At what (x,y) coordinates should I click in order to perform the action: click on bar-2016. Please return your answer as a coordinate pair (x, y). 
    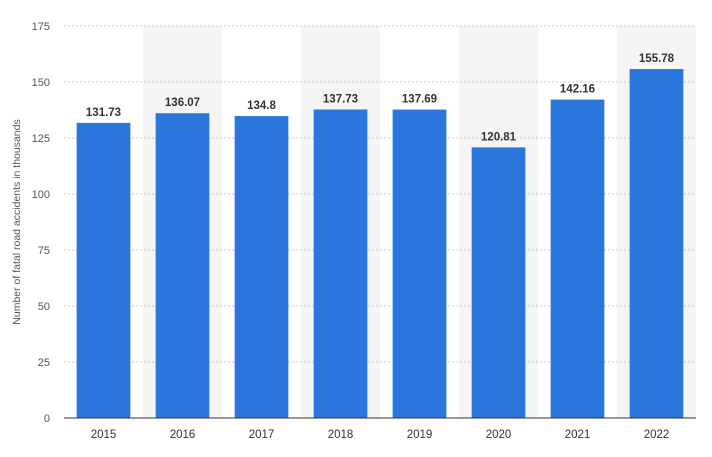
    Looking at the image, I should click on (182, 266).